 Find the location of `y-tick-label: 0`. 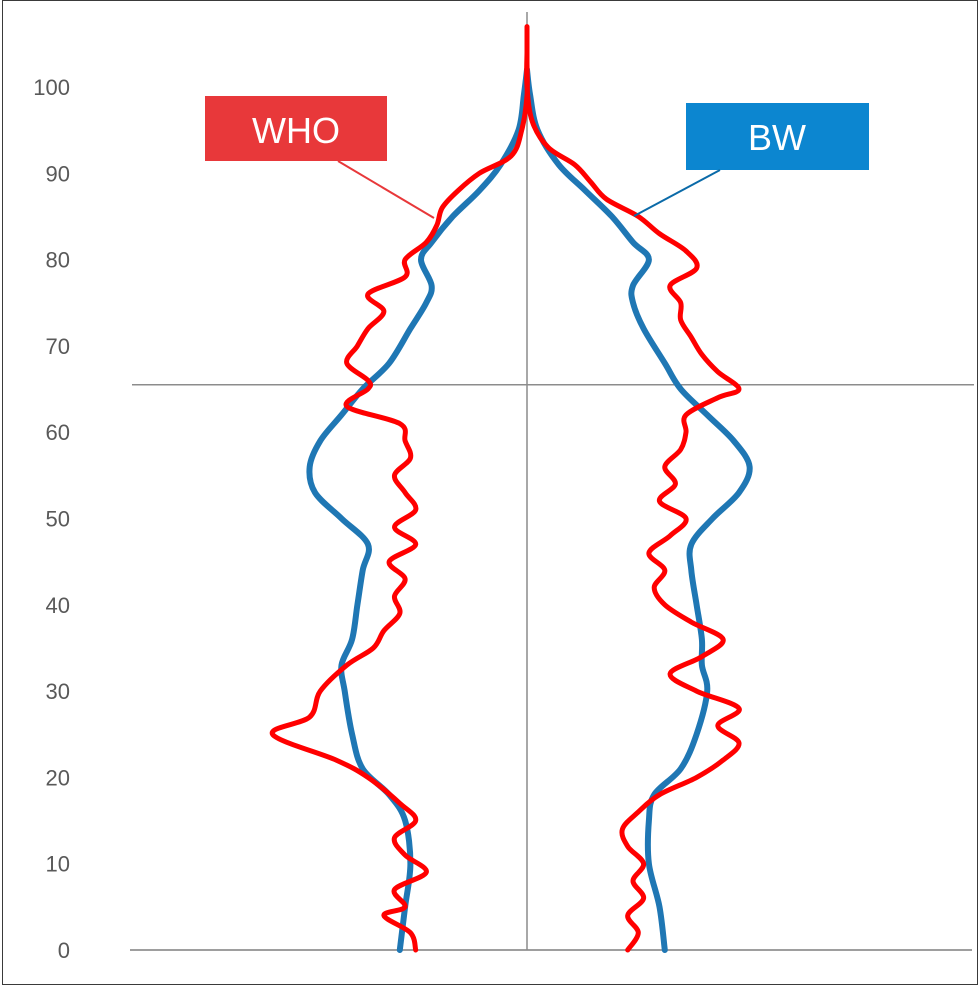

y-tick-label: 0 is located at coordinates (64, 950).